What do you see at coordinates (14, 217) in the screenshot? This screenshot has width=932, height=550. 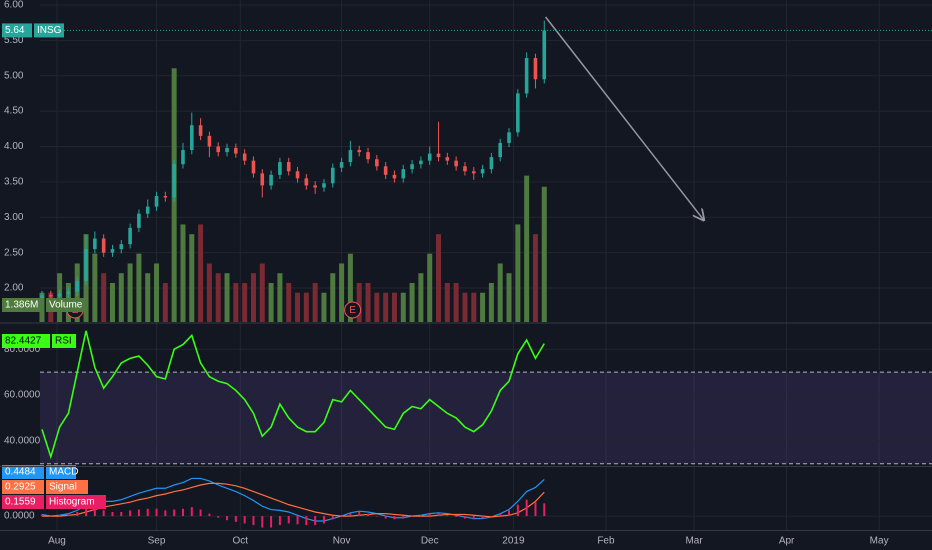 I see `y-tick-label: 3.00` at bounding box center [14, 217].